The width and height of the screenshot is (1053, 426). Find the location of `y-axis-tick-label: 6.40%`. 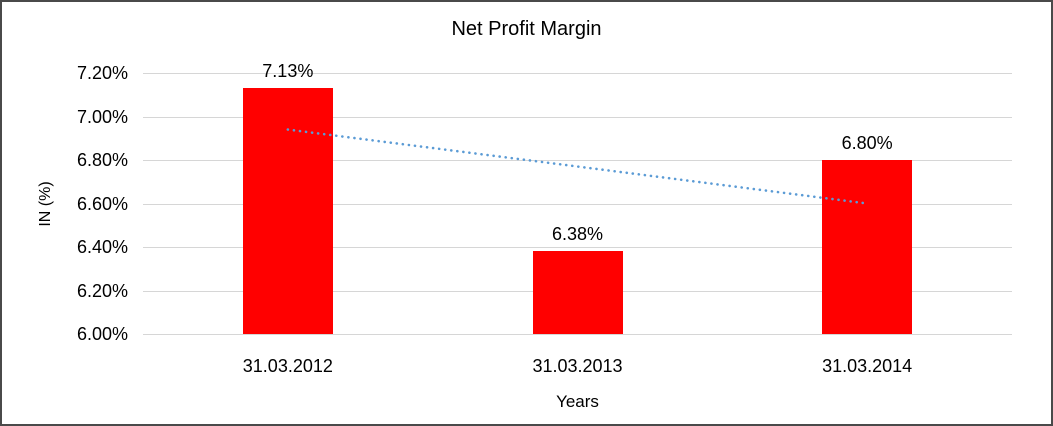

y-axis-tick-label: 6.40% is located at coordinates (102, 247).